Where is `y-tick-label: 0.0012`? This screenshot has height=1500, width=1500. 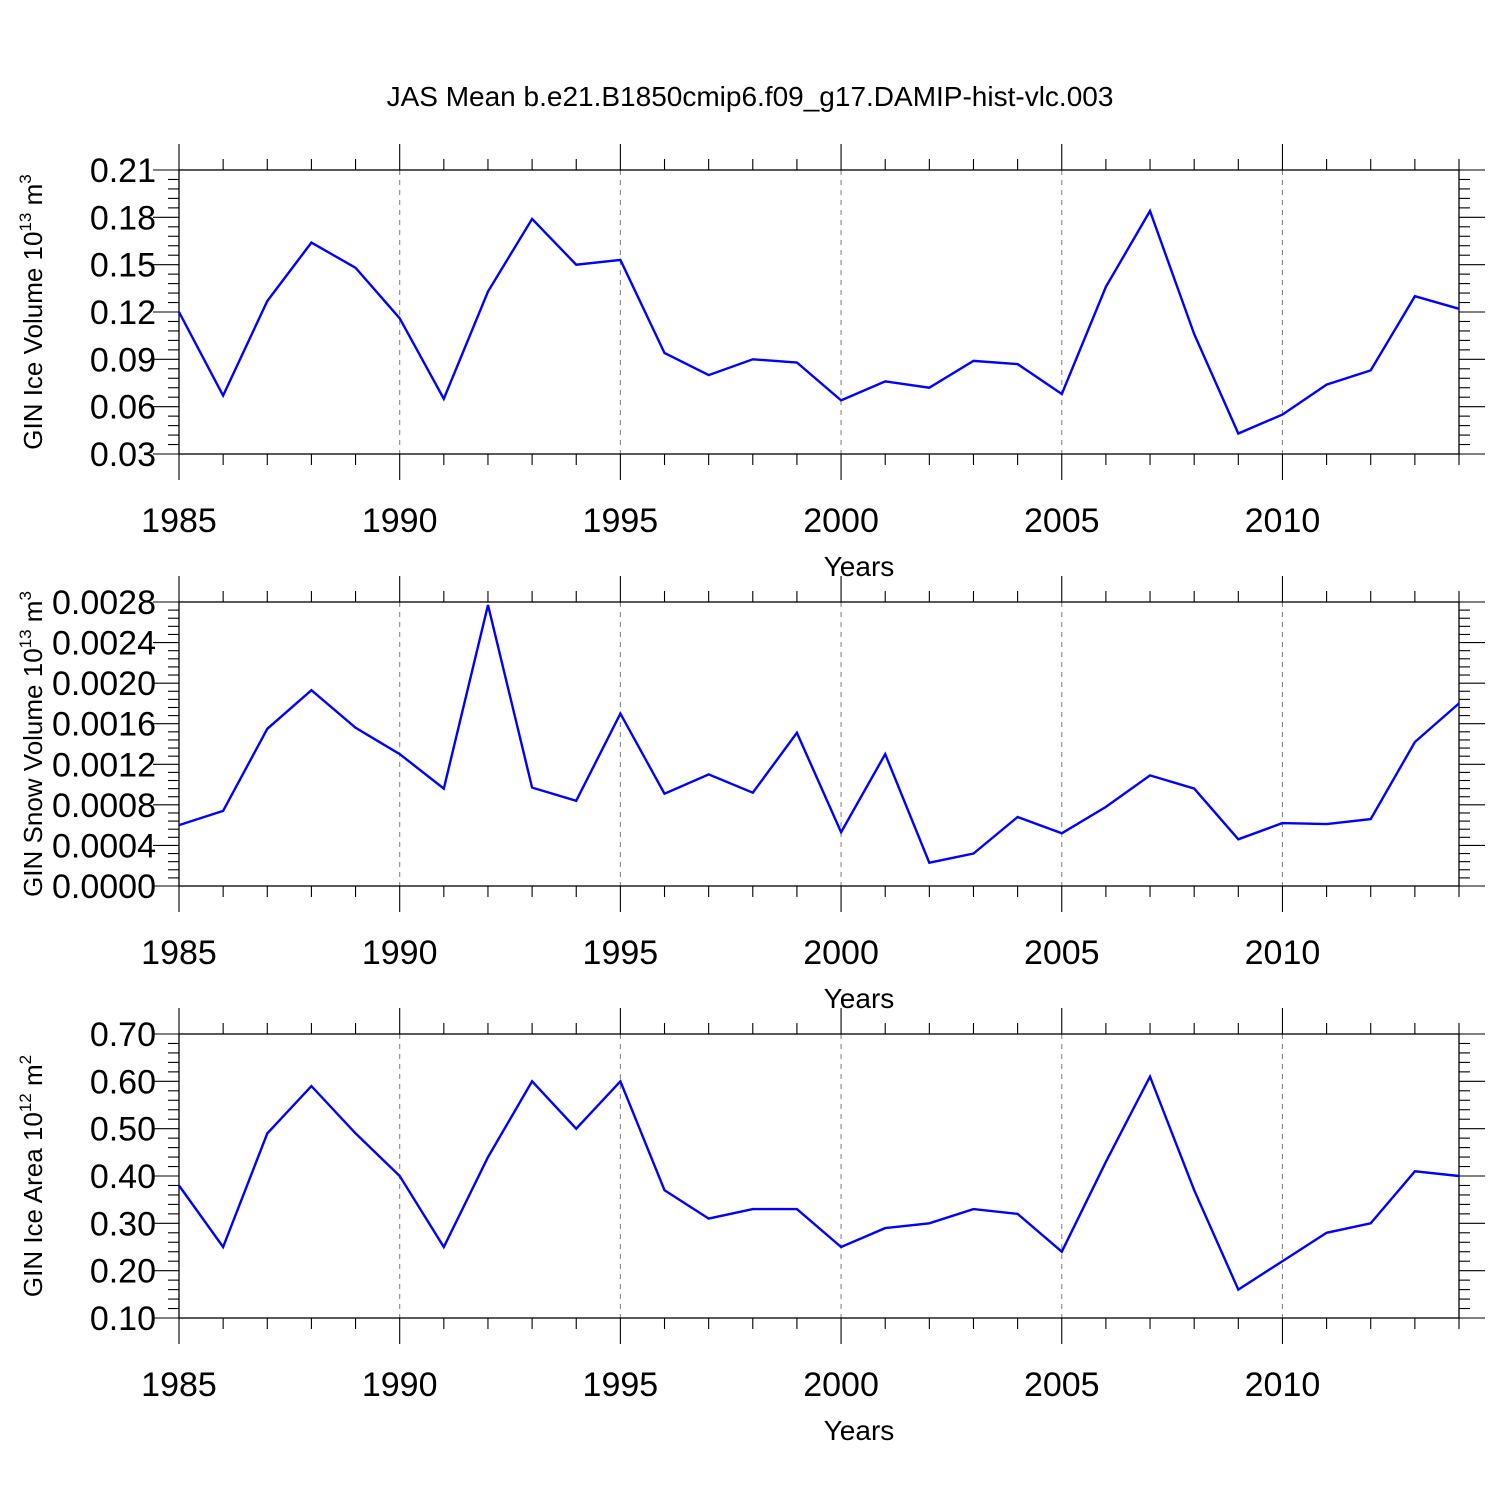
y-tick-label: 0.0012 is located at coordinates (104, 765).